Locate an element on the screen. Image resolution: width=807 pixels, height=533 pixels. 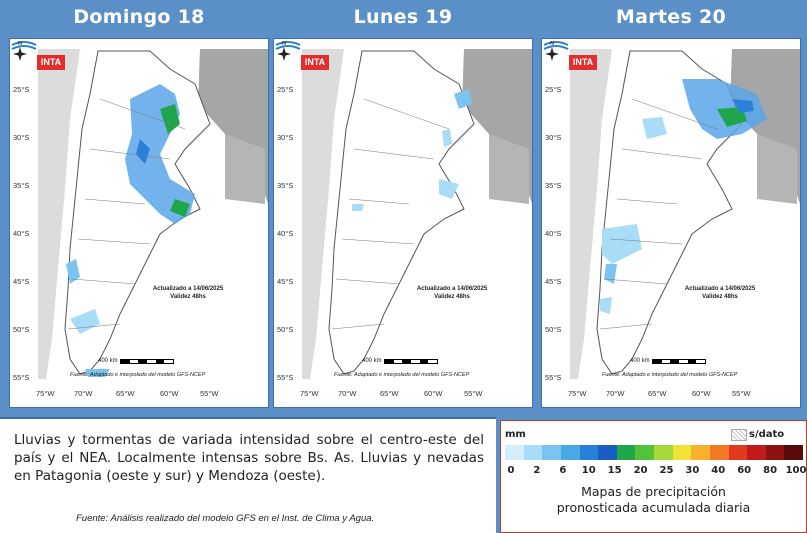
legend-unit: mm is located at coordinates (515, 434).